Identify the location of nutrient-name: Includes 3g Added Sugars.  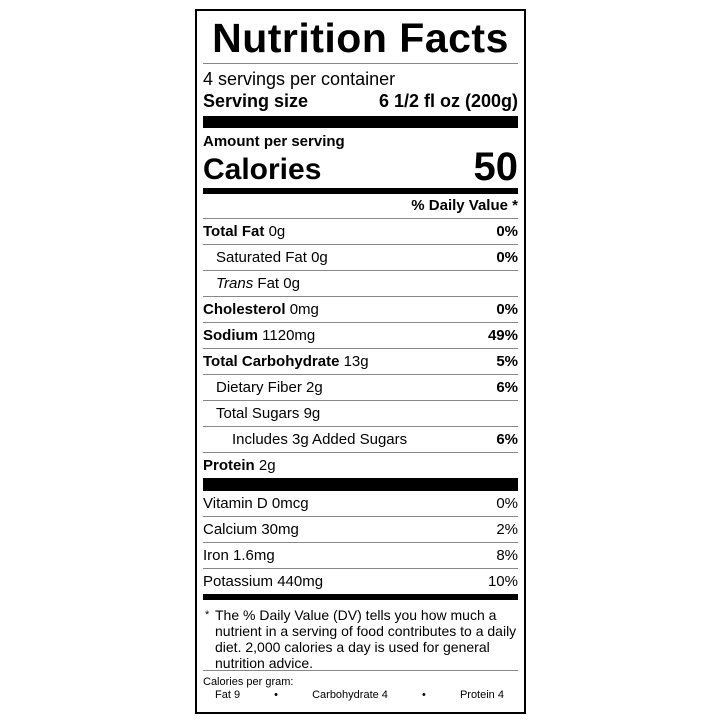
(320, 439).